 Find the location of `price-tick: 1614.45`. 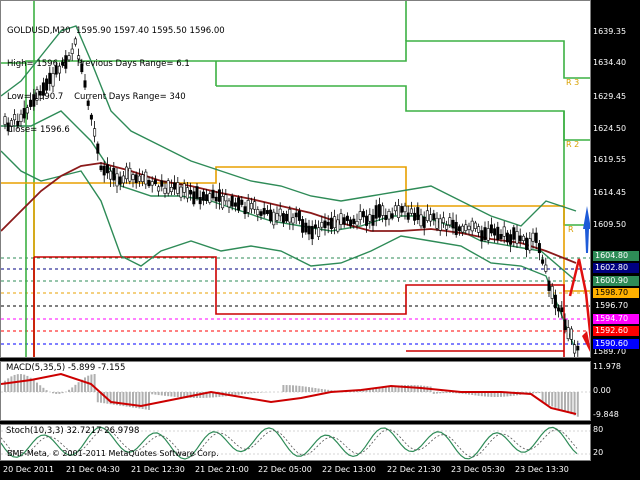

price-tick: 1614.45 is located at coordinates (610, 192).